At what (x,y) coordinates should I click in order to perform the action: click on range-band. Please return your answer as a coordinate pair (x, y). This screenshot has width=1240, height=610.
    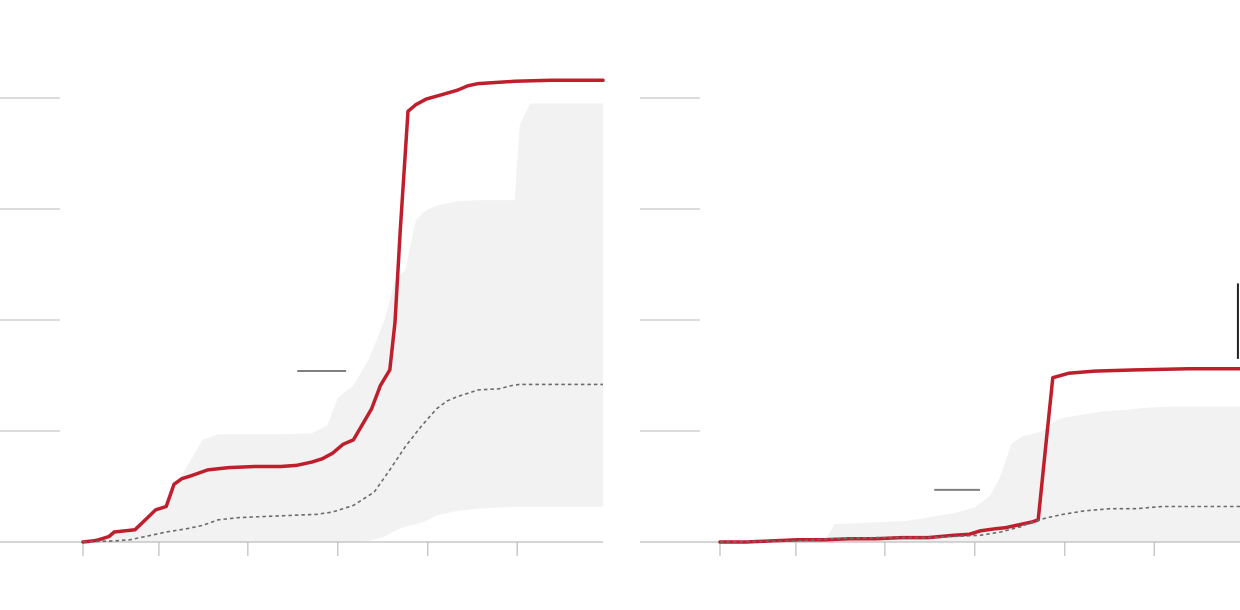
    Looking at the image, I should click on (980, 474).